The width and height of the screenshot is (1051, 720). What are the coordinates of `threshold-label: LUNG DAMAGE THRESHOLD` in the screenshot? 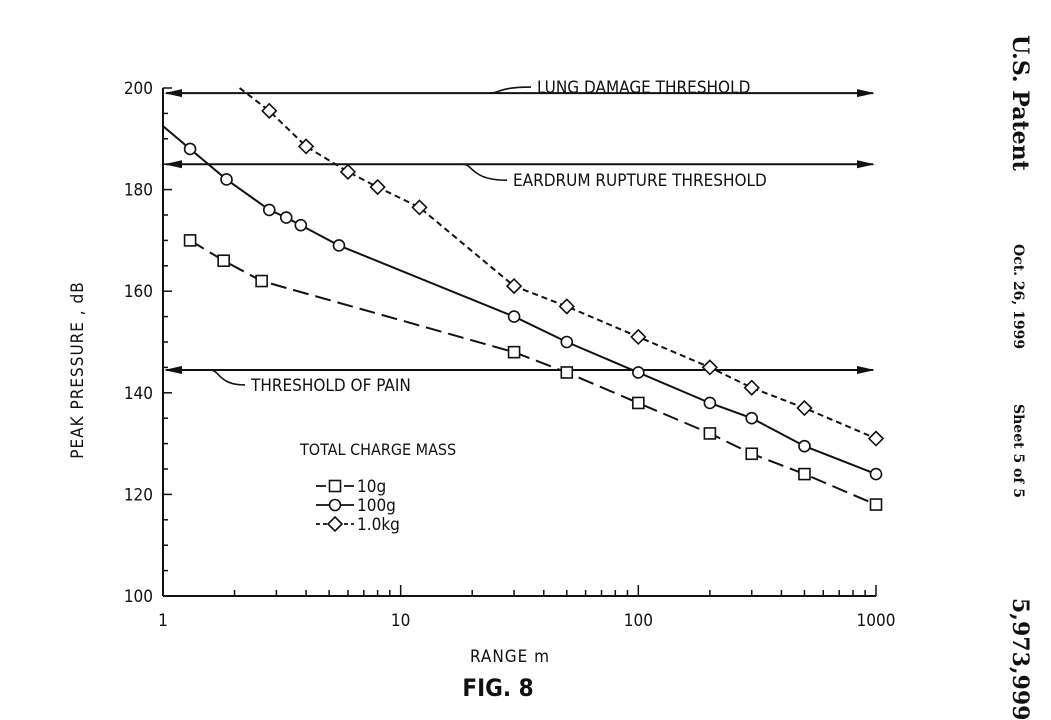 It's located at (643, 88).